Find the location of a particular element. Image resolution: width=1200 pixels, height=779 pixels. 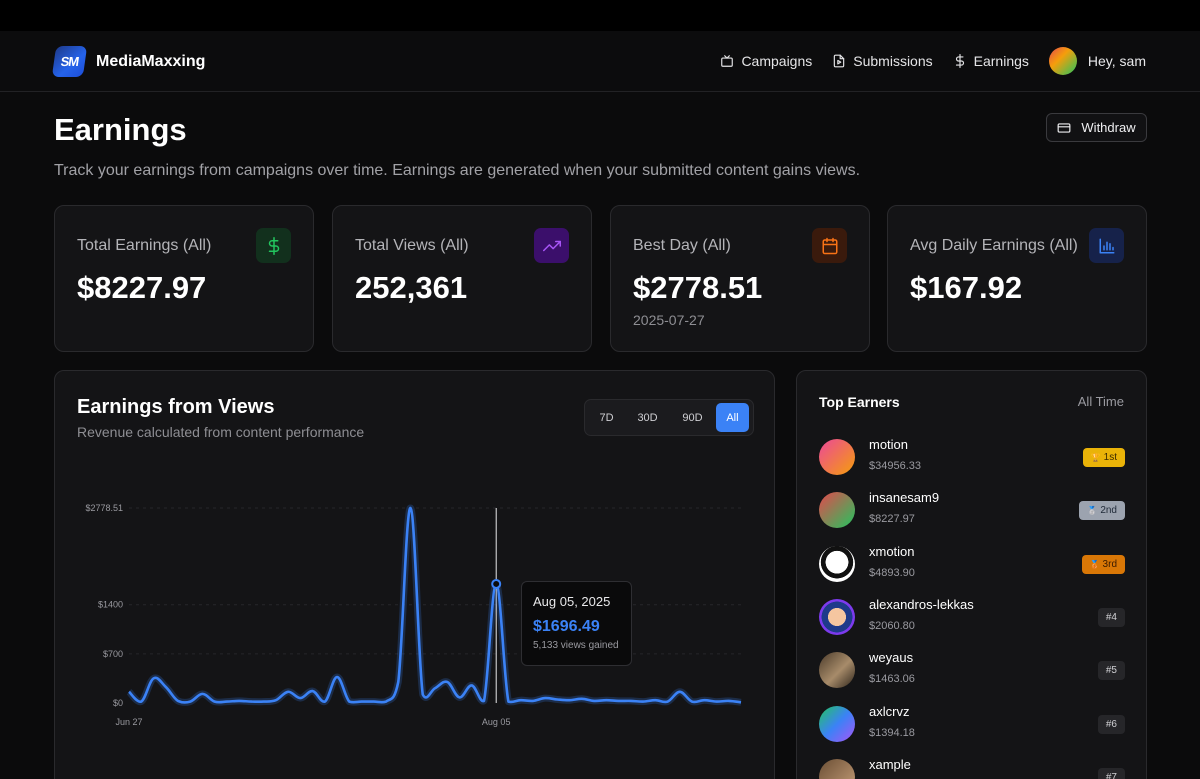

file-play-icon is located at coordinates (839, 61).